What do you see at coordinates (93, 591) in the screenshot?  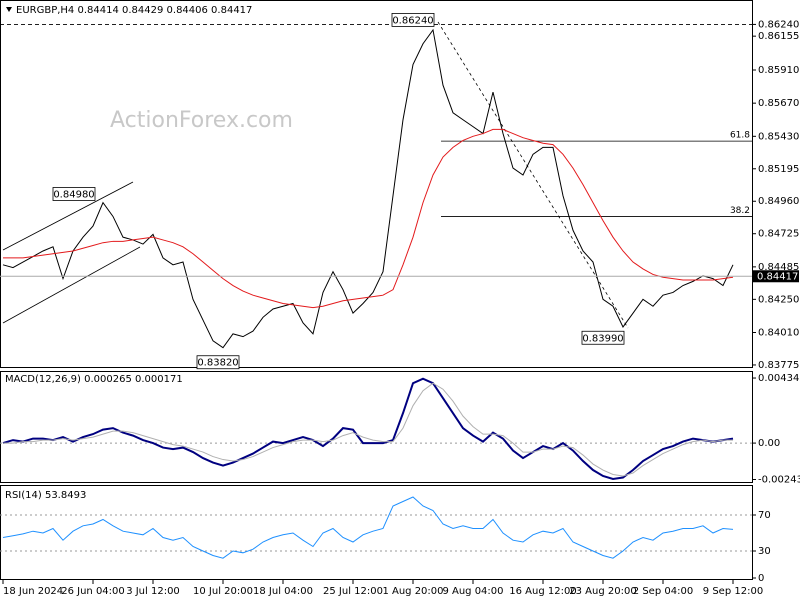 I see `x-tick-label: 26 Jun 04:00` at bounding box center [93, 591].